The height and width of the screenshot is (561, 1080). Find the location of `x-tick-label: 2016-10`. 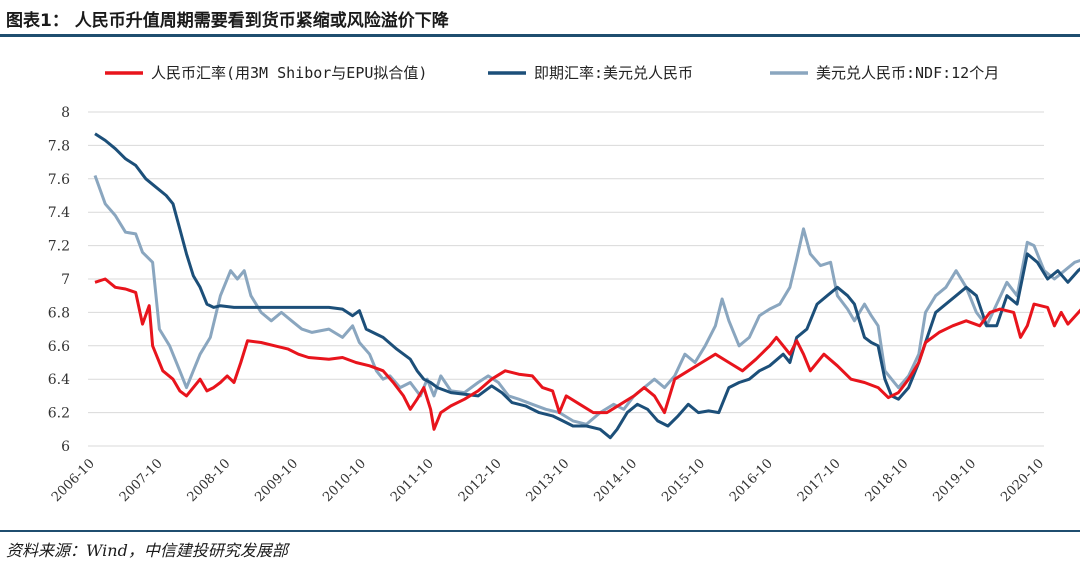

x-tick-label: 2016-10 is located at coordinates (751, 480).